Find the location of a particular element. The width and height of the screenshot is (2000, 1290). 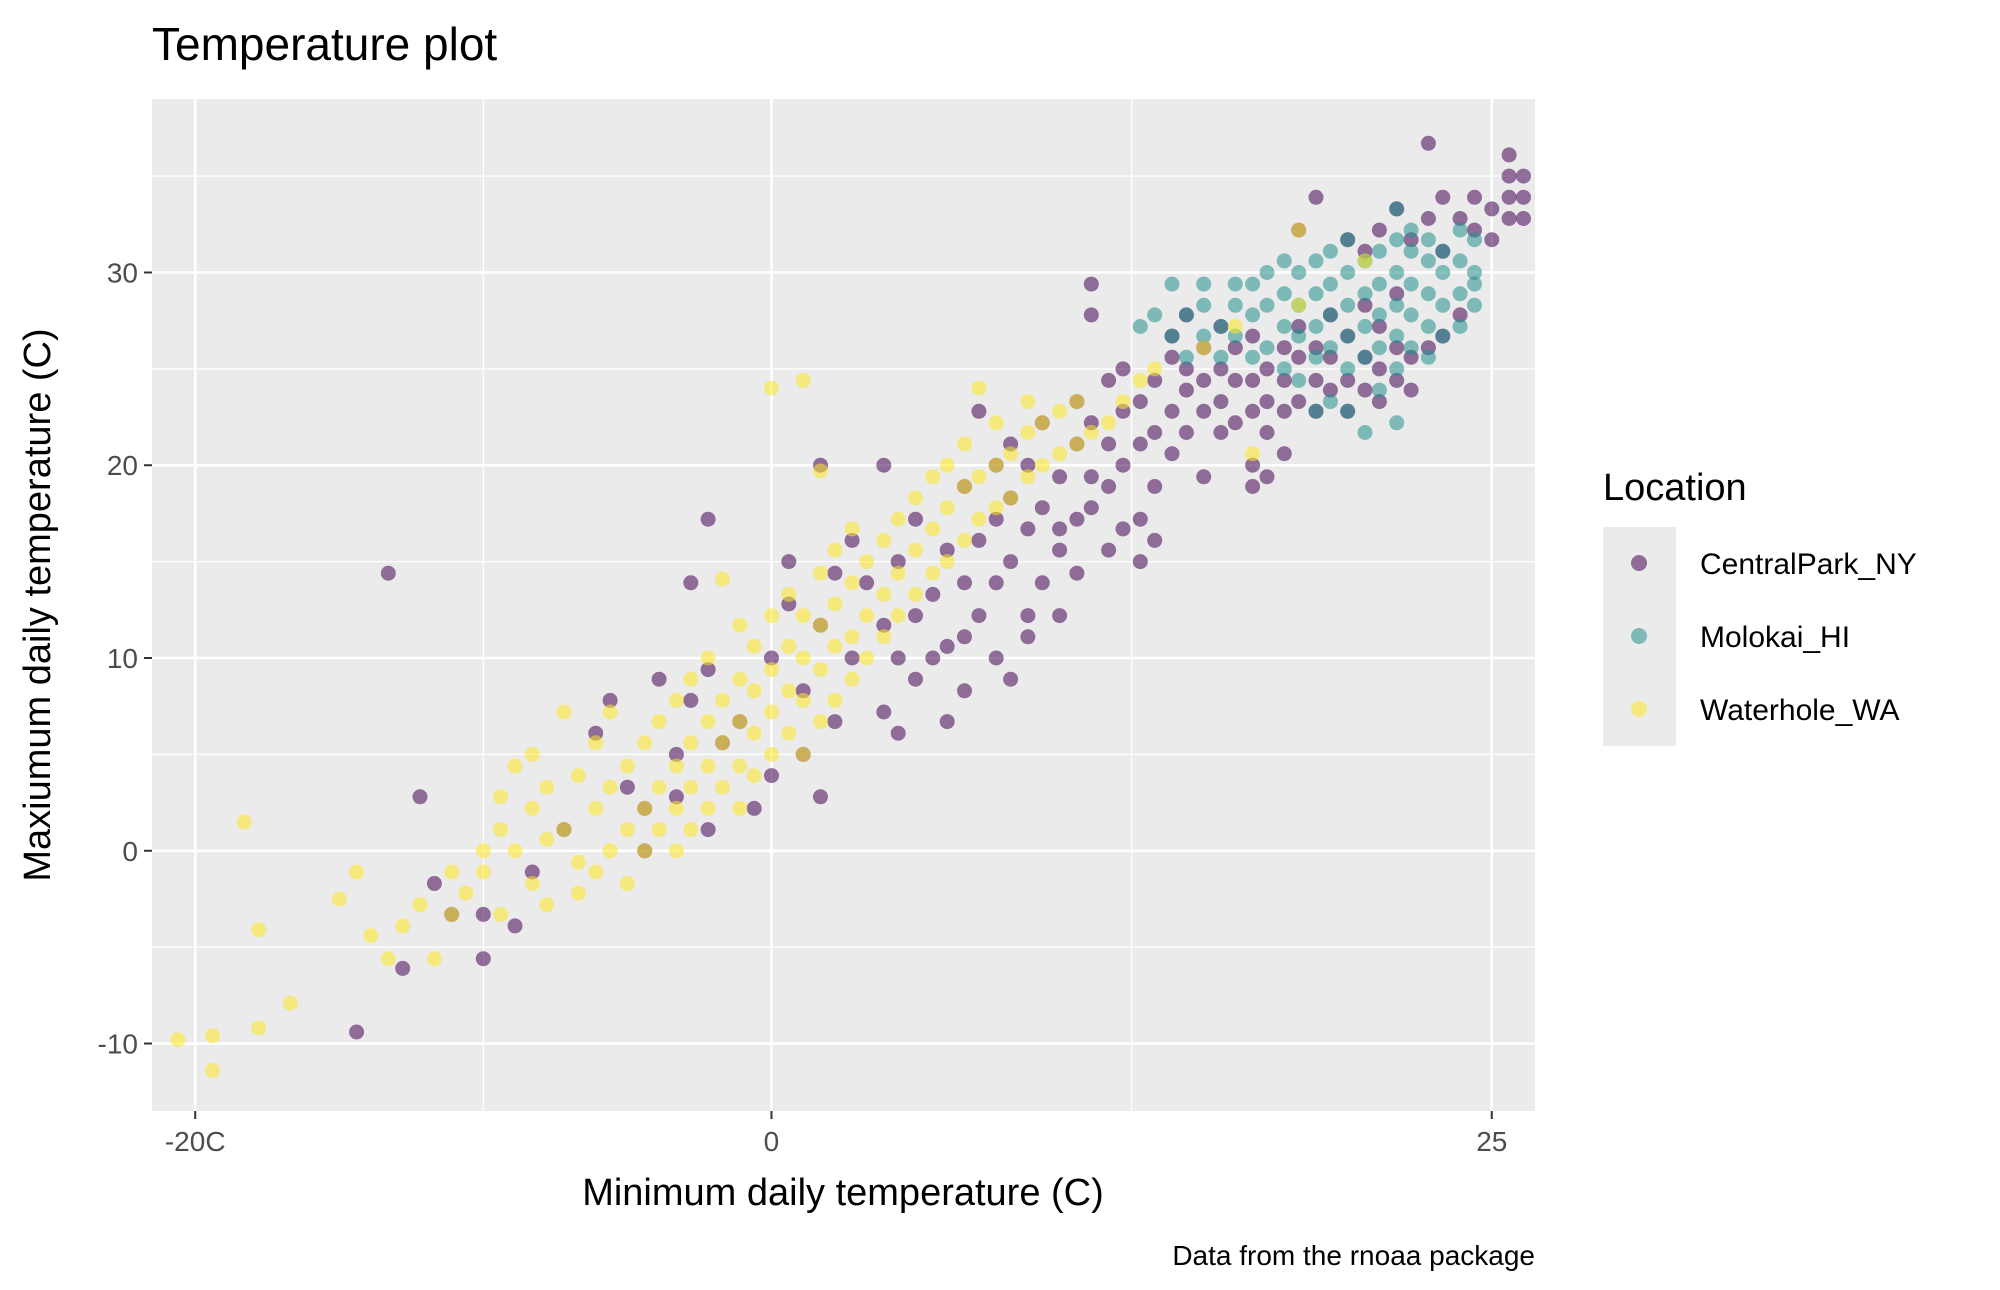

legend-label: Molokai_HI is located at coordinates (1775, 637).